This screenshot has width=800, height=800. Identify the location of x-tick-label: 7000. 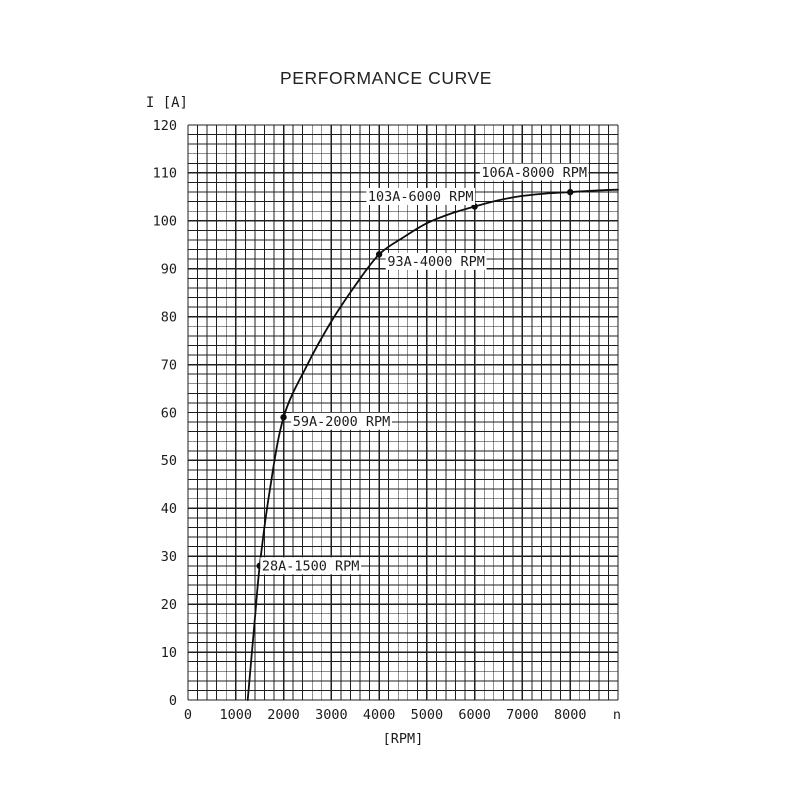
(522, 715).